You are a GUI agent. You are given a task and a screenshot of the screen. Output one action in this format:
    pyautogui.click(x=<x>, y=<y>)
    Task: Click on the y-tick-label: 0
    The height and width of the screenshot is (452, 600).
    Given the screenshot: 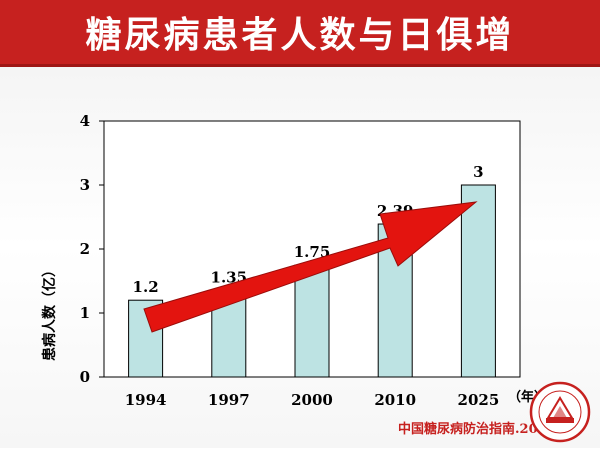 What is the action you would take?
    pyautogui.click(x=85, y=377)
    